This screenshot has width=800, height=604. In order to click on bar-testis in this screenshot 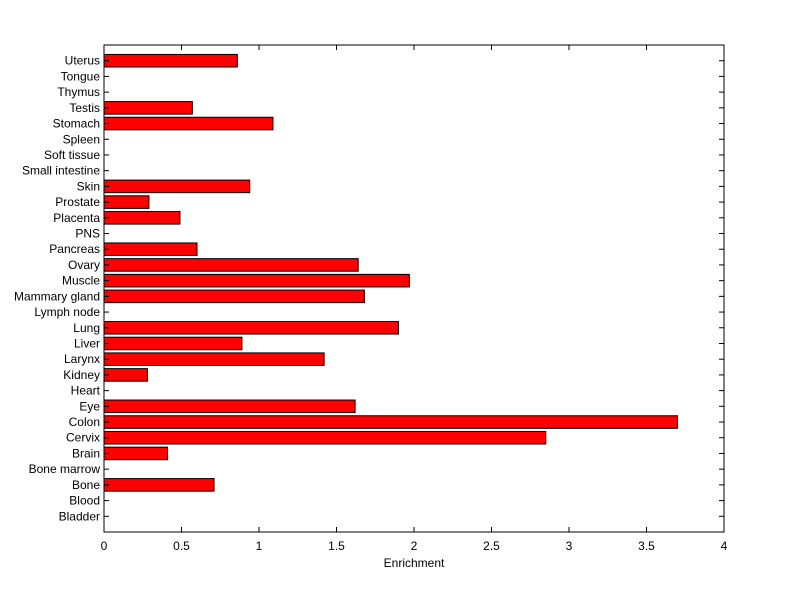, I will do `click(148, 108)`.